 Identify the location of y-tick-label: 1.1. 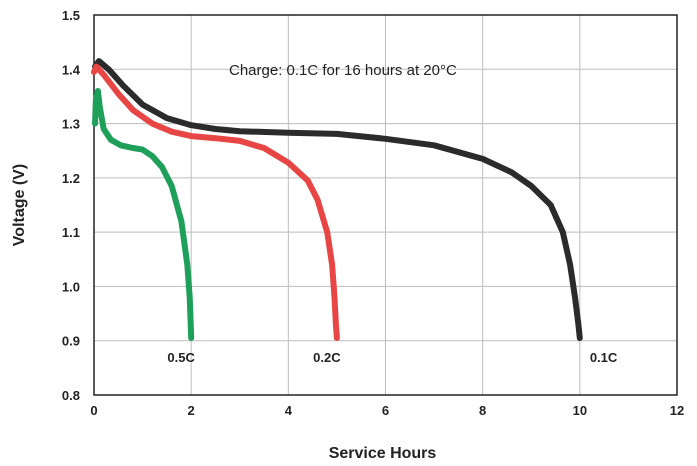
(71, 232).